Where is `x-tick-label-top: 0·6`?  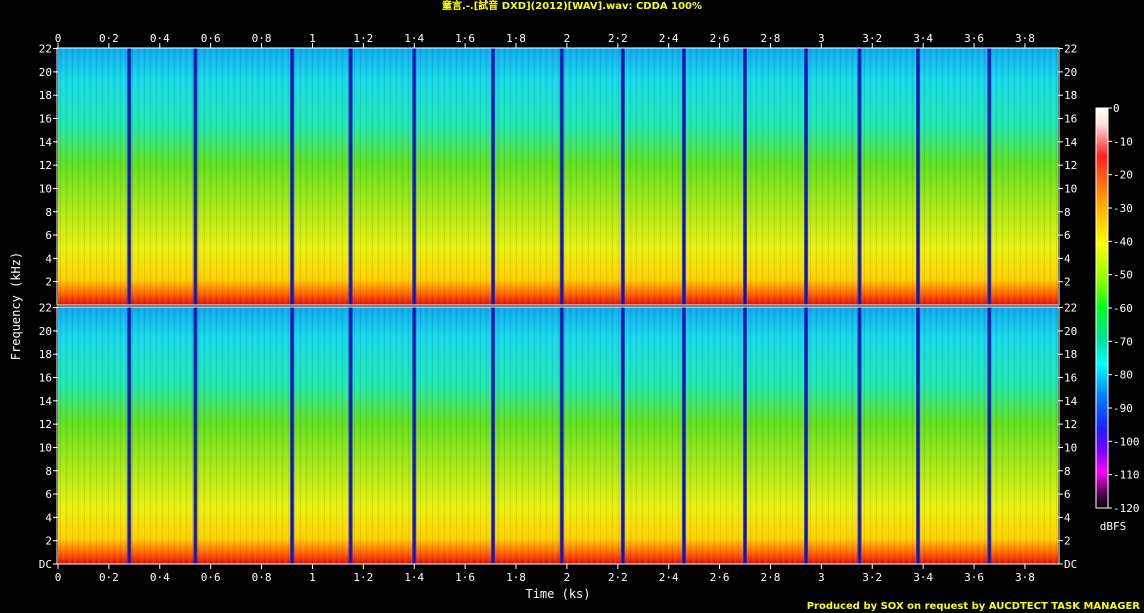
x-tick-label-top: 0·6 is located at coordinates (211, 38).